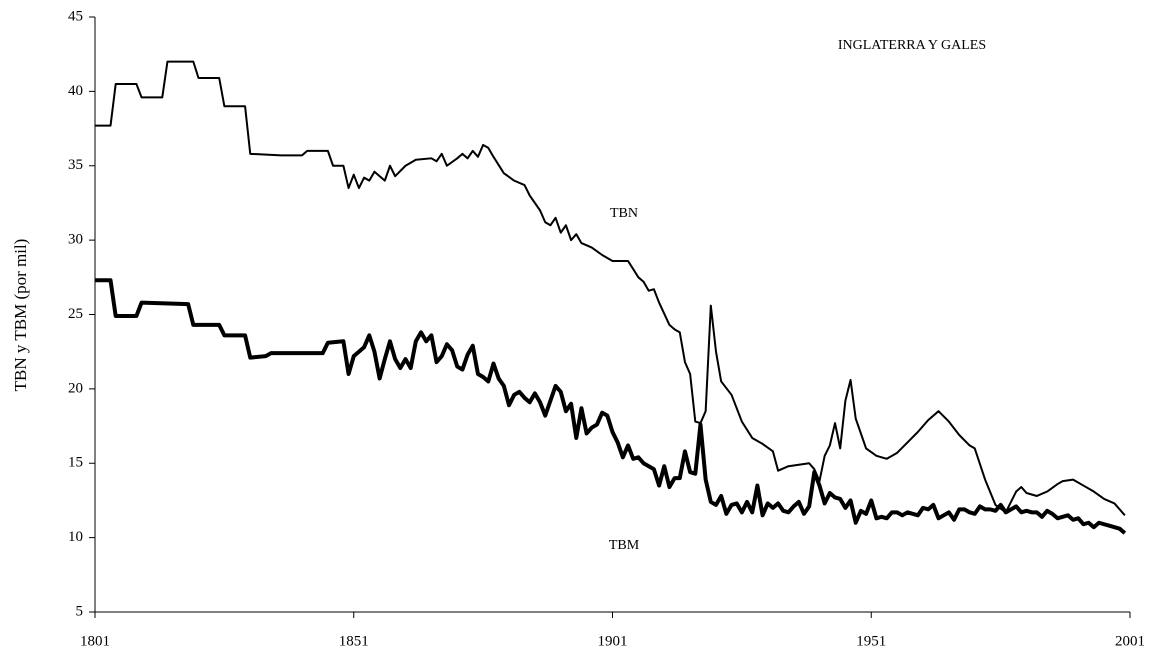 This screenshot has width=1149, height=653. What do you see at coordinates (75, 463) in the screenshot?
I see `y-tick-label: 15` at bounding box center [75, 463].